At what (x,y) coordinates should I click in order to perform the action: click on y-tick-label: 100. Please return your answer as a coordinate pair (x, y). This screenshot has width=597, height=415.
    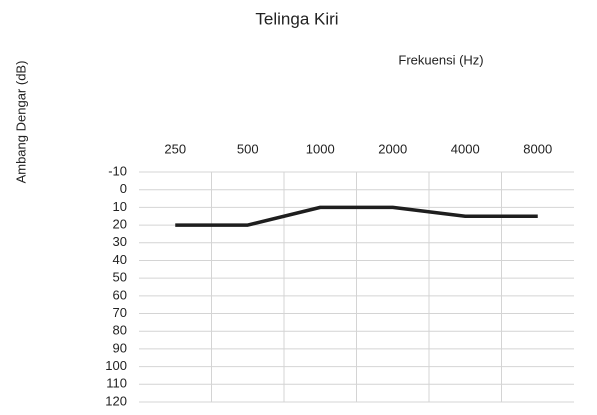
    Looking at the image, I should click on (116, 365).